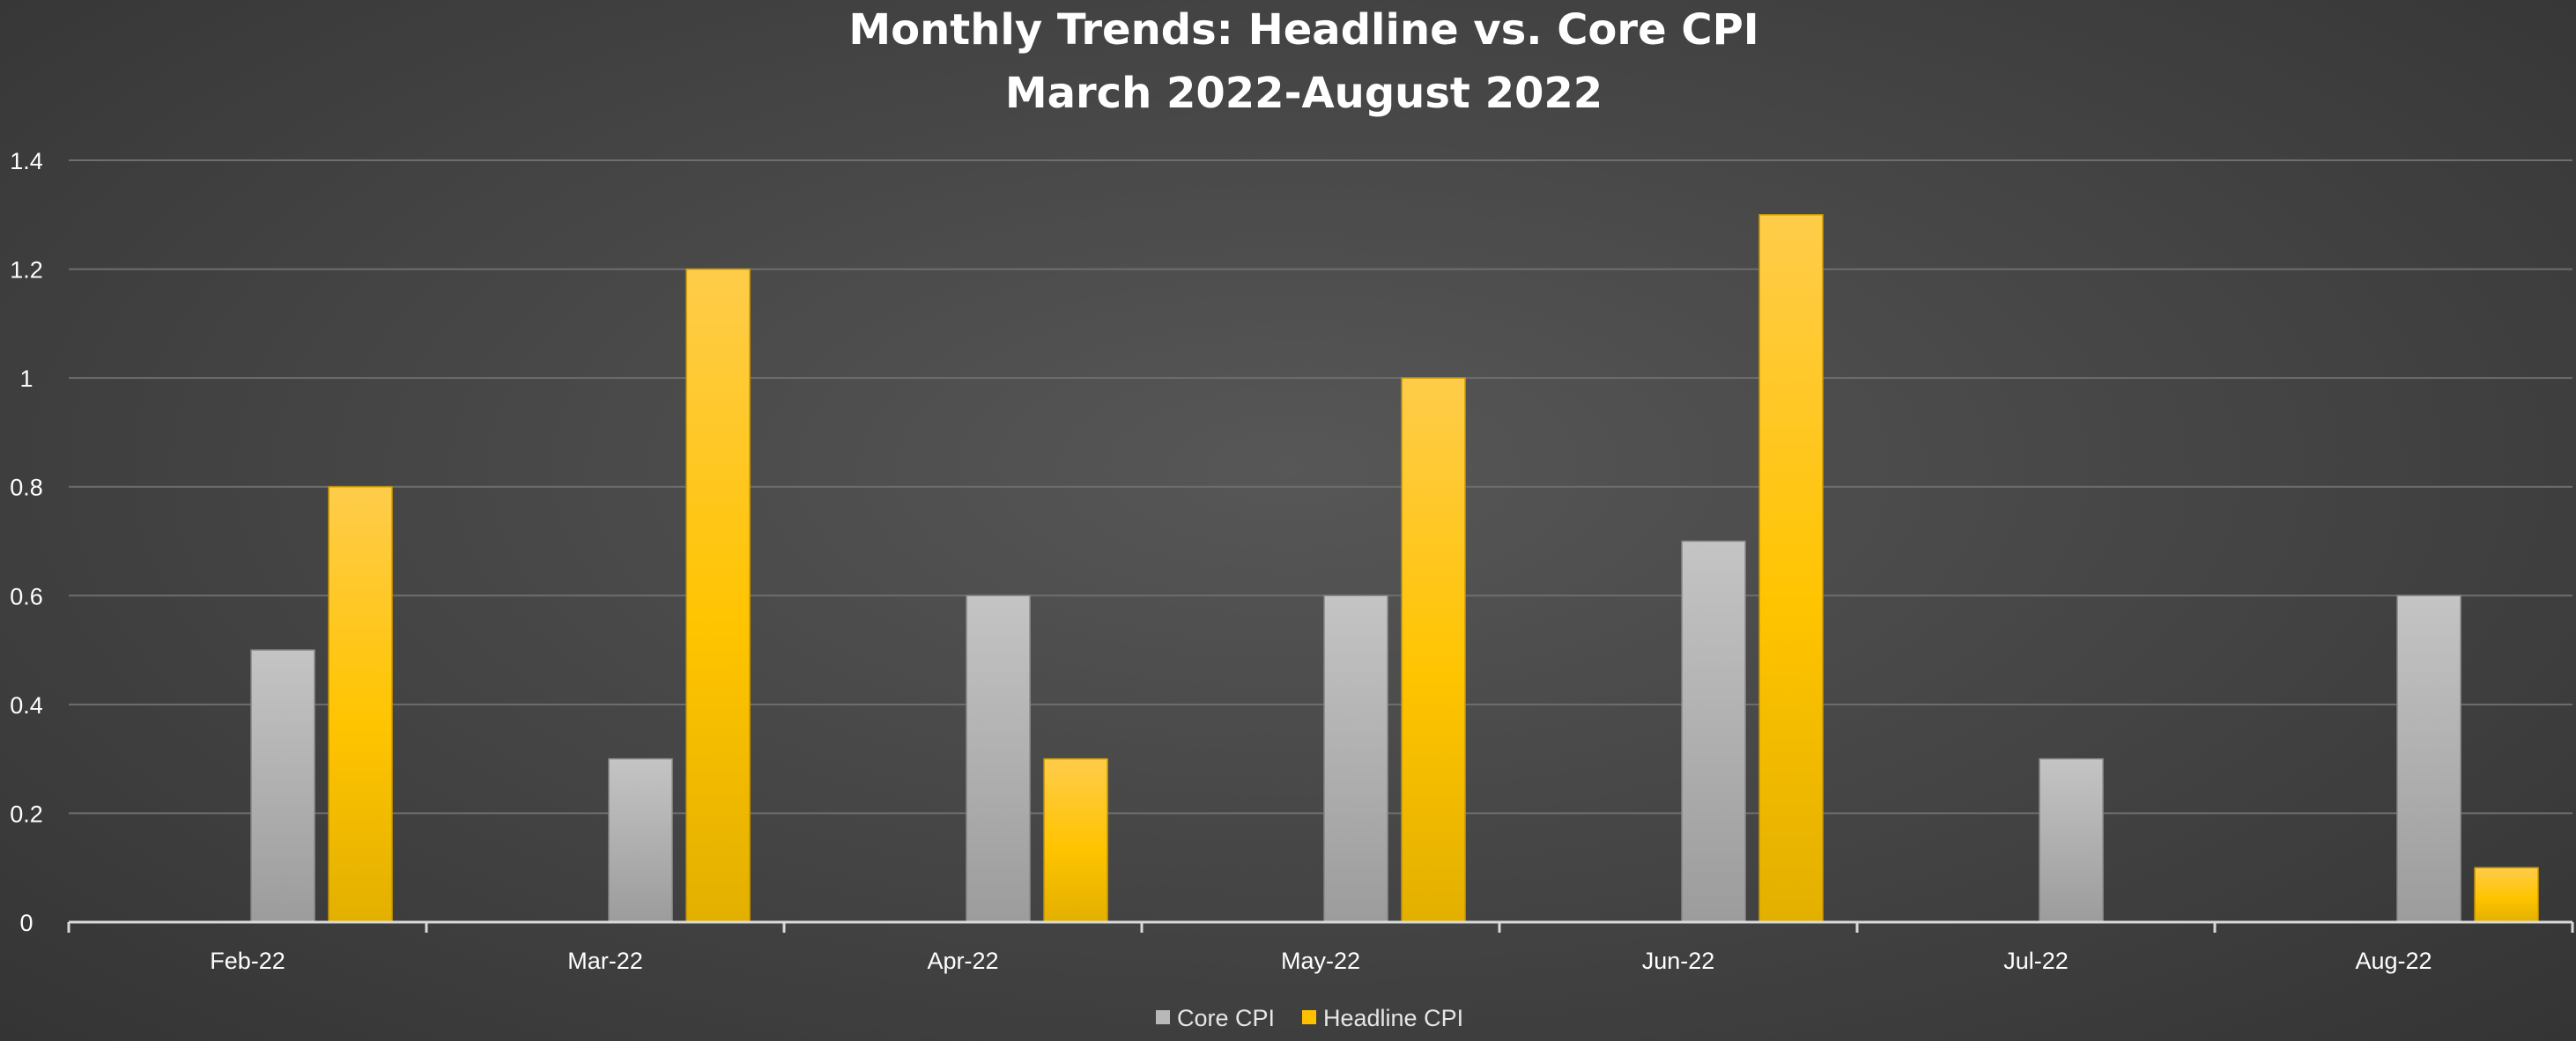 The image size is (2576, 1041). Describe the element at coordinates (27, 488) in the screenshot. I see `y-tick-label: 0.8` at that location.